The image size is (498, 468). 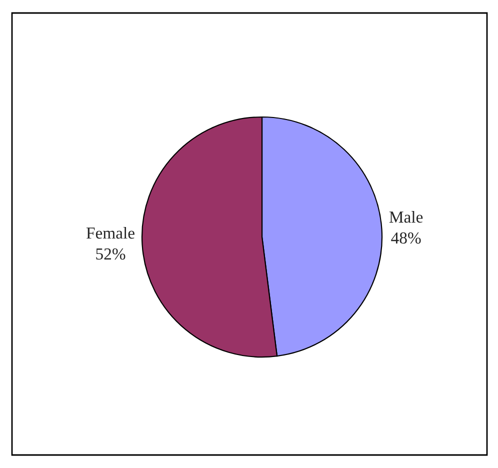 What do you see at coordinates (110, 232) in the screenshot?
I see `slice-label: Female` at bounding box center [110, 232].